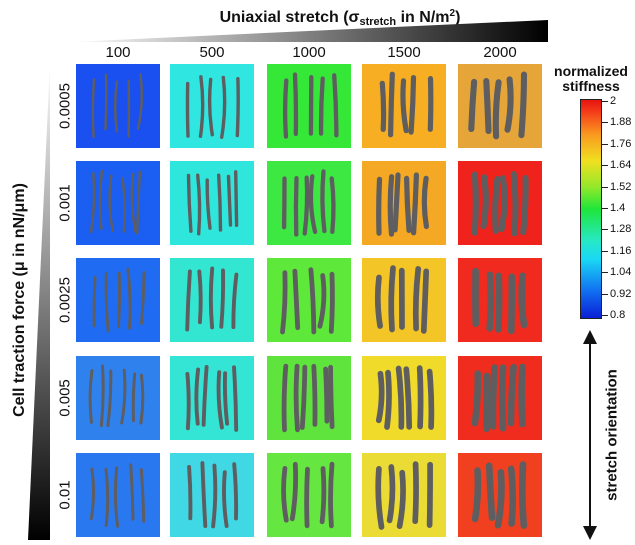 This screenshot has height=545, width=635. I want to click on double-arrow-icon, so click(590, 435).